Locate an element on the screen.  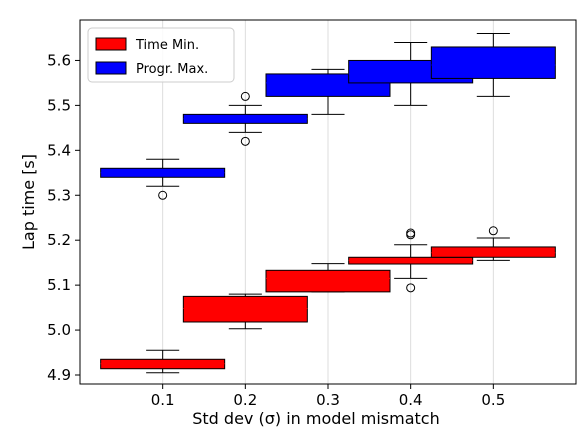
legend-label: Progr. Max. is located at coordinates (172, 69).